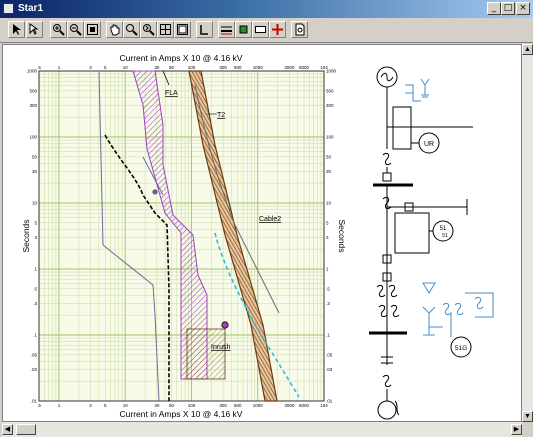 This screenshot has width=533, height=437. What do you see at coordinates (221, 115) in the screenshot?
I see `t2-label: T2` at bounding box center [221, 115].